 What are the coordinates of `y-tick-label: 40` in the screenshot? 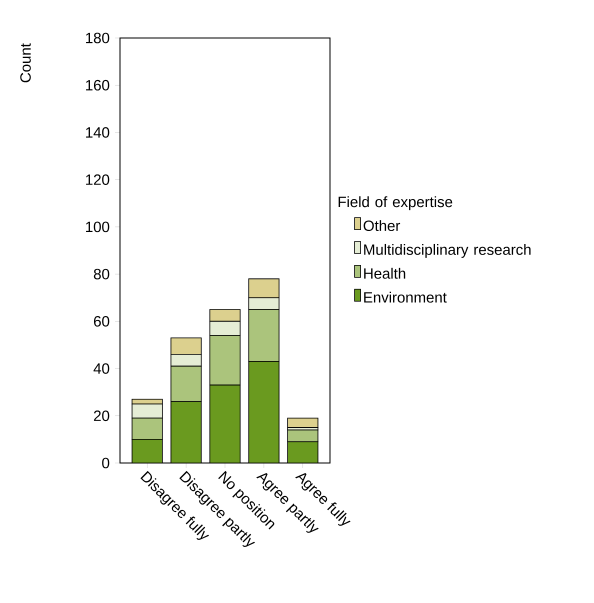 It's located at (102, 368).